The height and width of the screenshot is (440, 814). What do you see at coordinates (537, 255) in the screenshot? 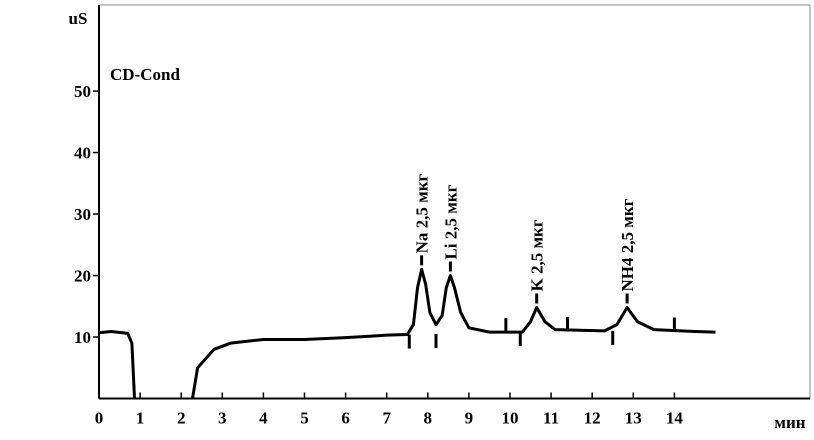
I see `peak-label: K 2,5 мкг` at bounding box center [537, 255].